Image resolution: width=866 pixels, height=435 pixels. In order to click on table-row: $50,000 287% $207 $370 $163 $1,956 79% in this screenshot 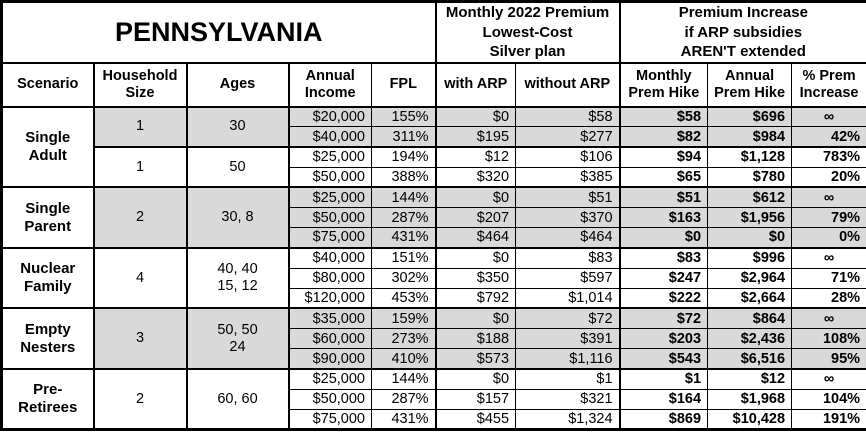, I will do `click(434, 217)`.